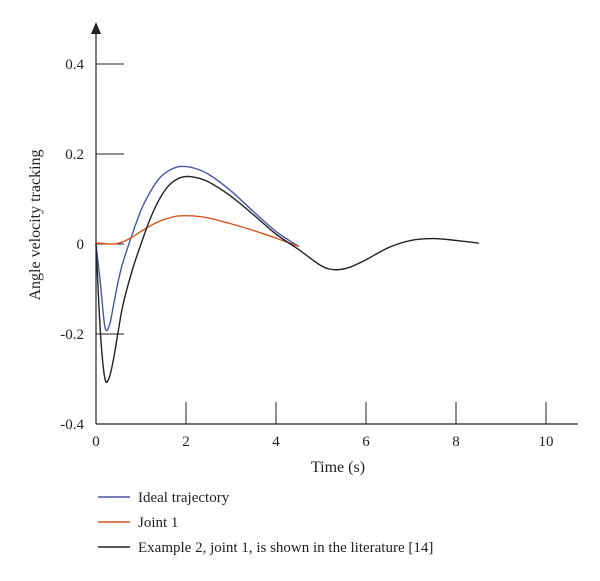  What do you see at coordinates (338, 467) in the screenshot?
I see `x-axis-label: Time (s)` at bounding box center [338, 467].